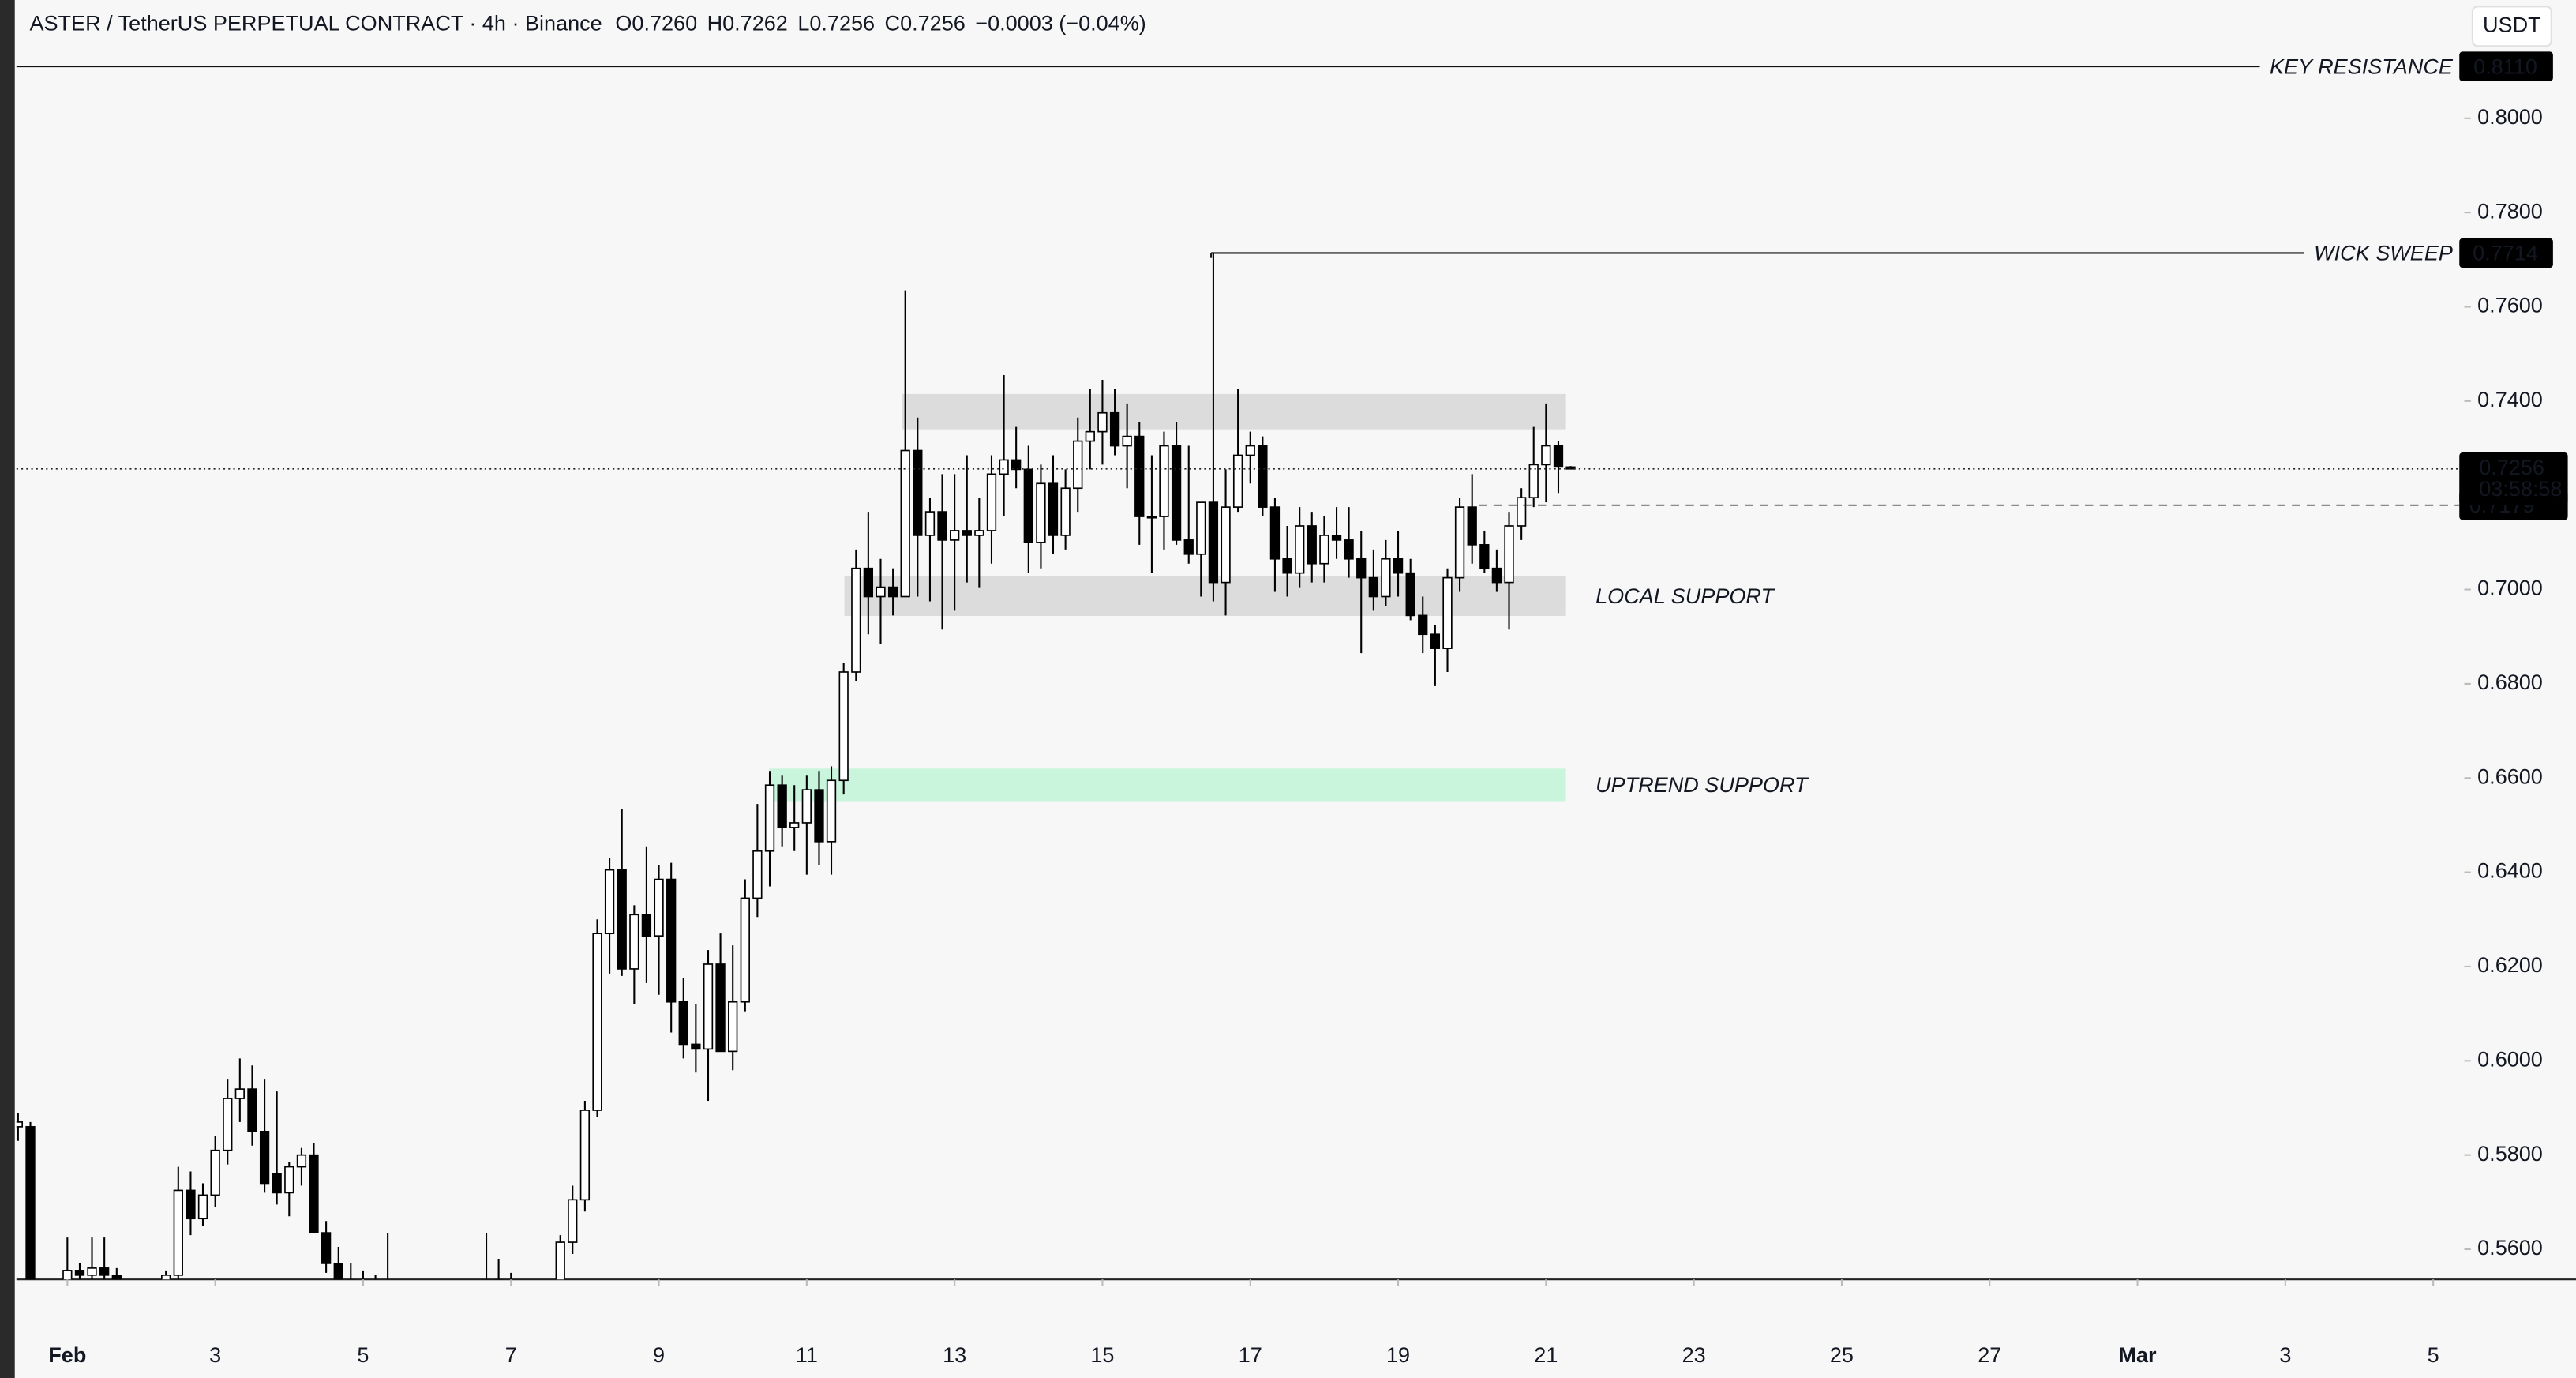 The width and height of the screenshot is (2576, 1378). What do you see at coordinates (1060, 23) in the screenshot?
I see `ohlc-value: −0.0003 (−0.04%)` at bounding box center [1060, 23].